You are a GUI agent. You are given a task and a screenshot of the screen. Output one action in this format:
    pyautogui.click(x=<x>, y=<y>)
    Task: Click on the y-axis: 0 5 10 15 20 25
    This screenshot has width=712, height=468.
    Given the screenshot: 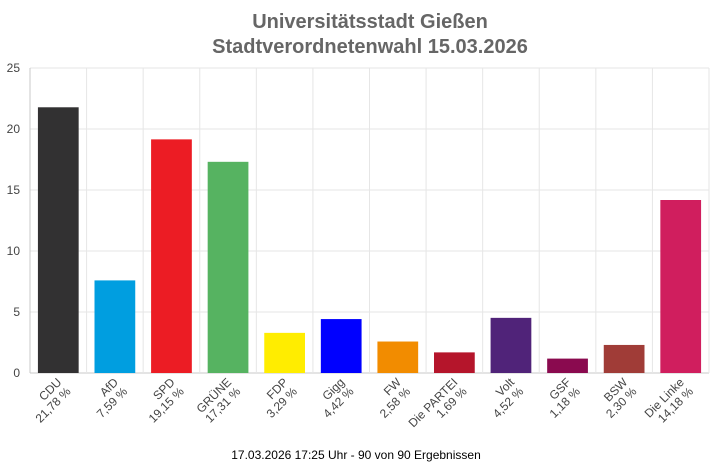 What is the action you would take?
    pyautogui.click(x=14, y=220)
    